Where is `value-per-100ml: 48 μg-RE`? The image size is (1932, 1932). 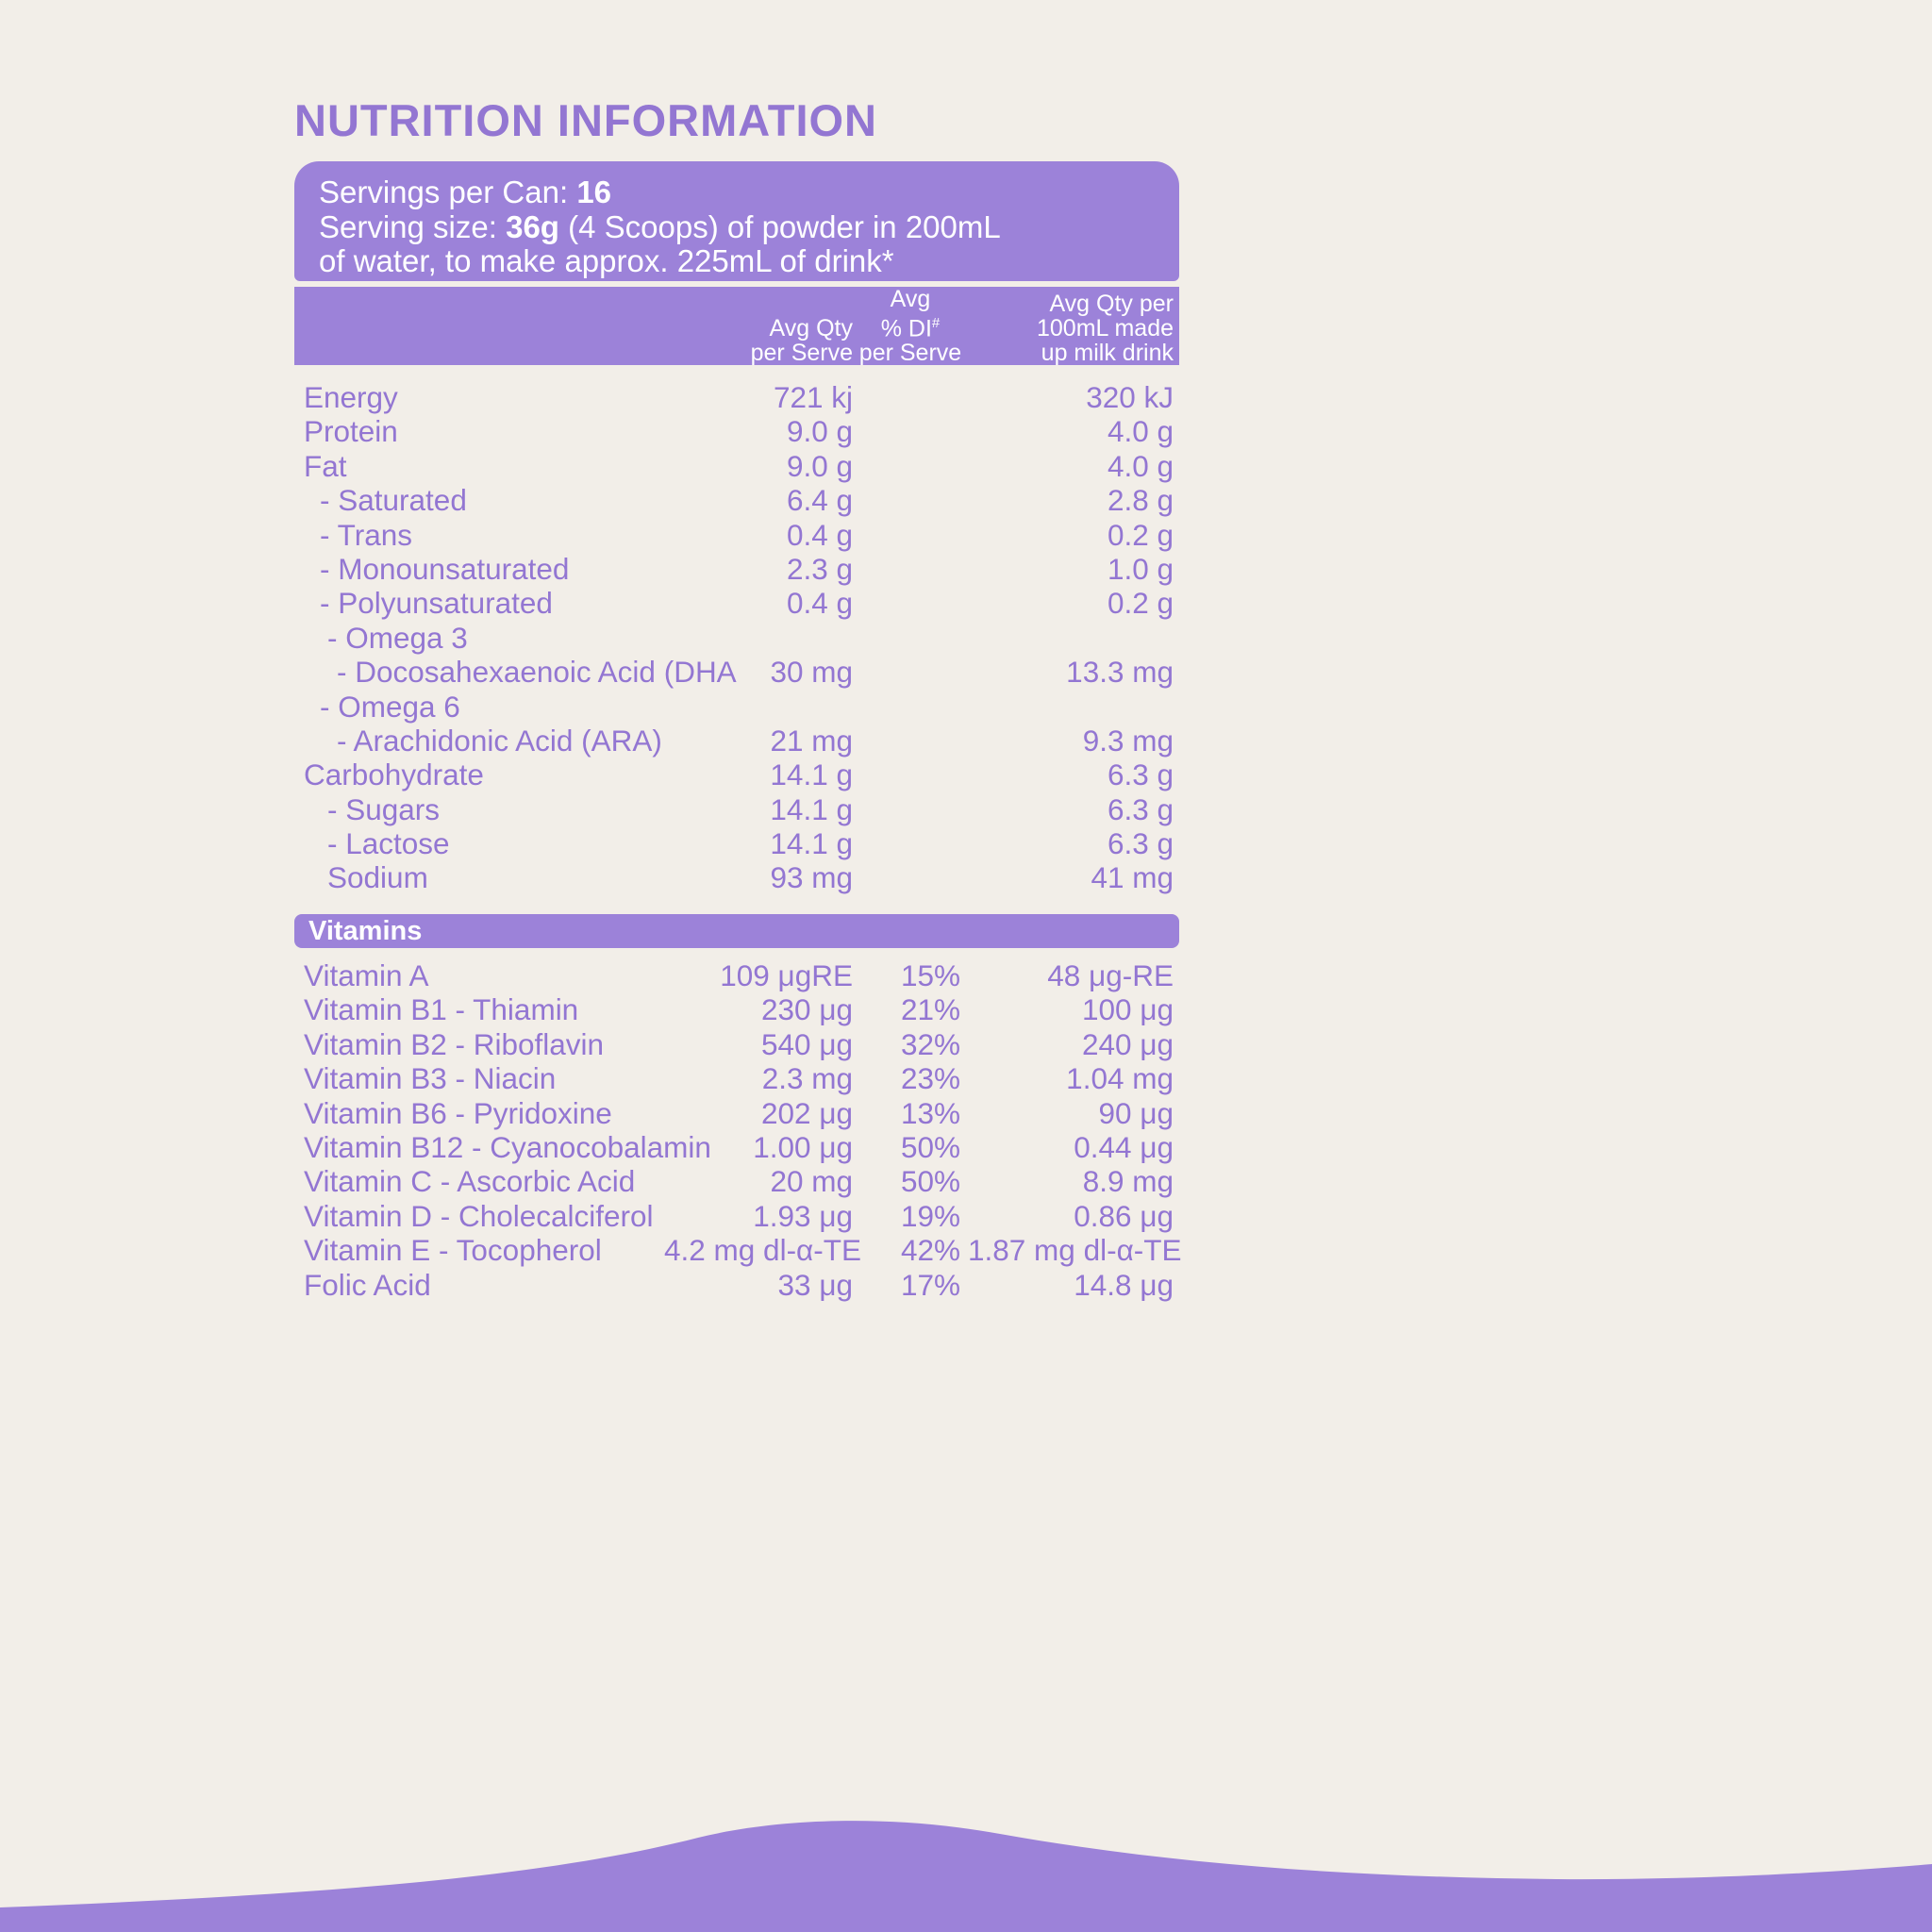
value-per-100ml: 48 μg-RE is located at coordinates (1111, 975).